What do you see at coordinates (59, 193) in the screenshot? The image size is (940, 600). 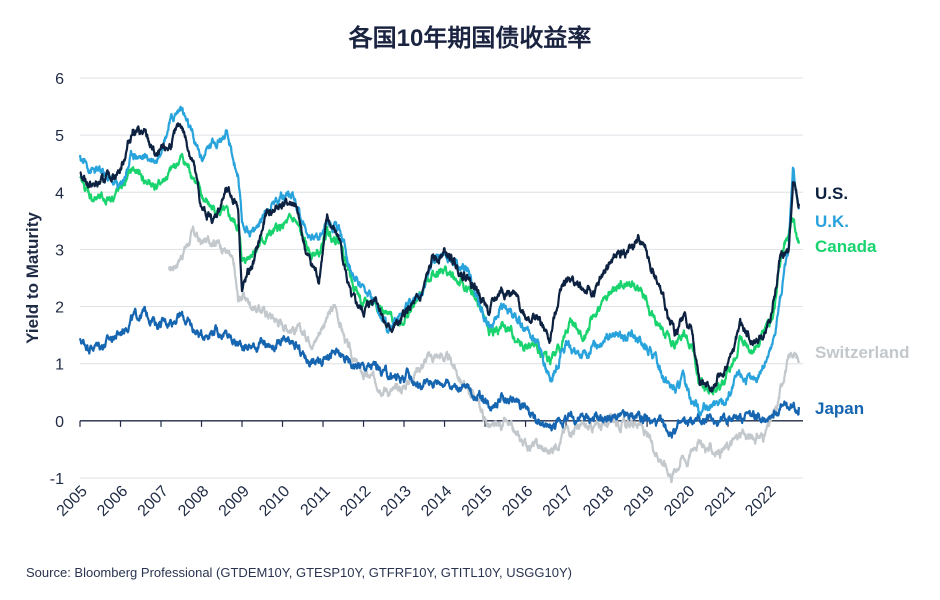 I see `y-tick-label: 4` at bounding box center [59, 193].